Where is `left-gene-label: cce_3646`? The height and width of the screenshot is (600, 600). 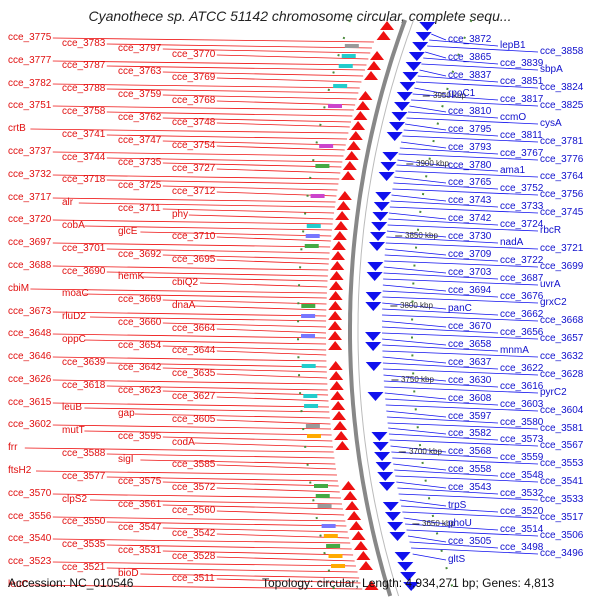
left-gene-label: cce_3646 is located at coordinates (30, 356).